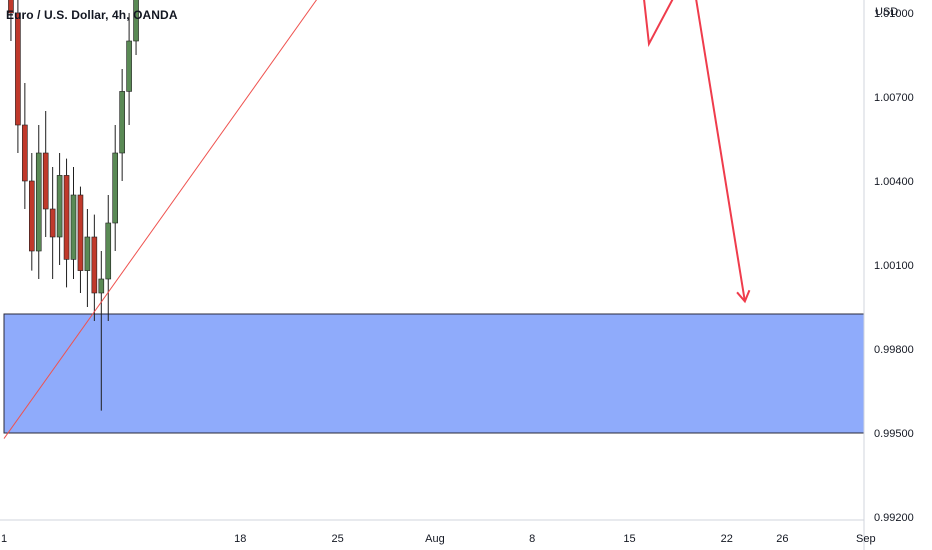 The image size is (932, 550). I want to click on x-tick-label: Sep, so click(866, 539).